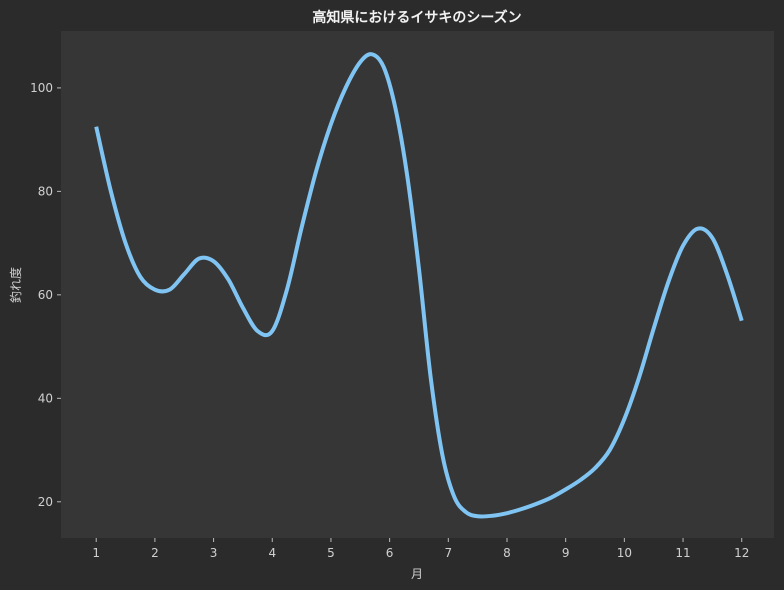 The width and height of the screenshot is (784, 590). Describe the element at coordinates (331, 553) in the screenshot. I see `x-tick-label: 5` at that location.